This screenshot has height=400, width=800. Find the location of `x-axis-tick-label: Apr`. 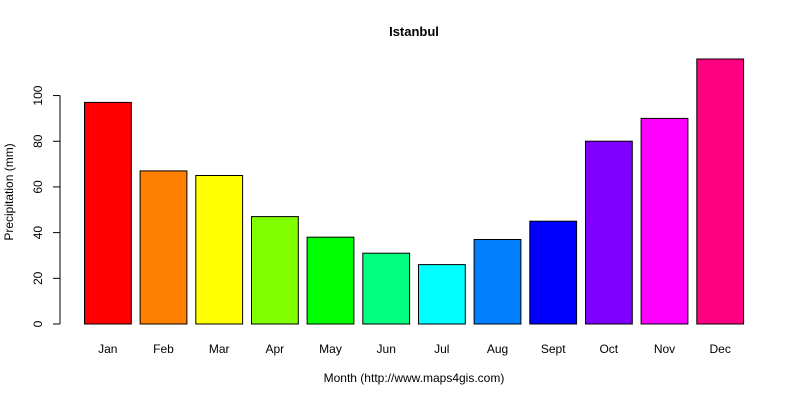

x-axis-tick-label: Apr is located at coordinates (274, 349).